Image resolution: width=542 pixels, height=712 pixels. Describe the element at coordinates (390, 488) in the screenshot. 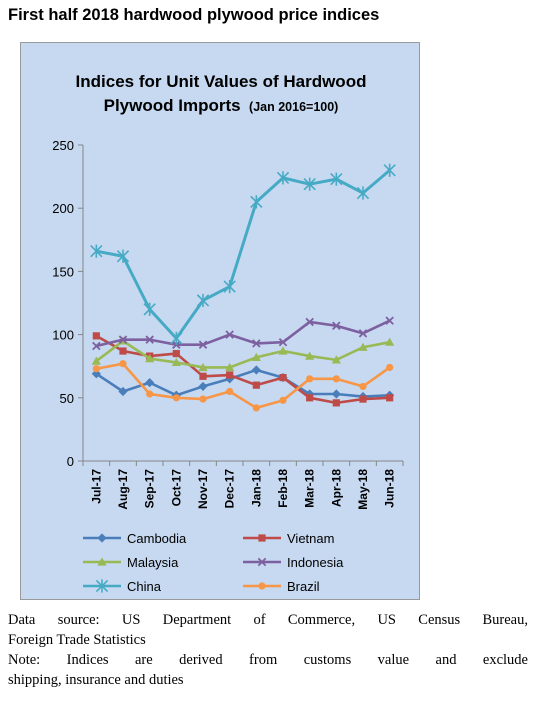

I see `x-tick-label: Jun-18` at that location.